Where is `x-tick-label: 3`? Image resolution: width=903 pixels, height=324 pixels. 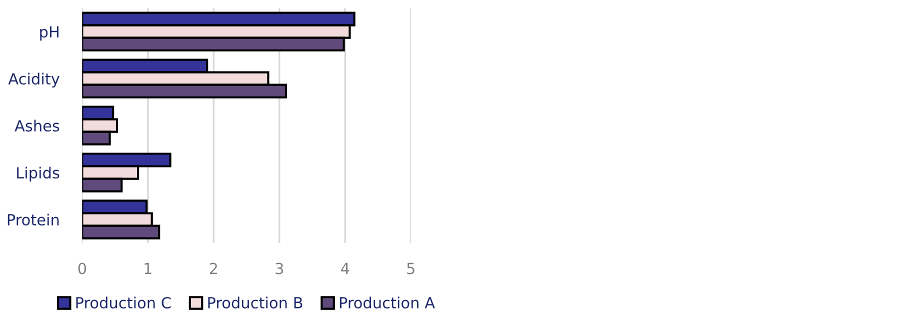 x-tick-label: 3 is located at coordinates (280, 268).